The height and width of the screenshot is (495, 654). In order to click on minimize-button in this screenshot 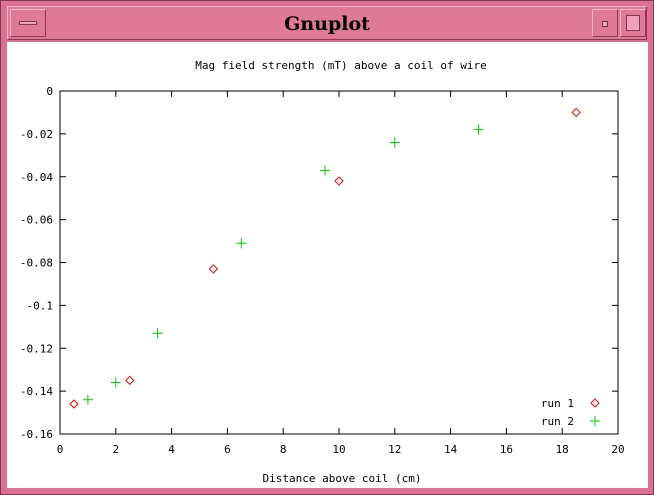, I will do `click(605, 23)`.